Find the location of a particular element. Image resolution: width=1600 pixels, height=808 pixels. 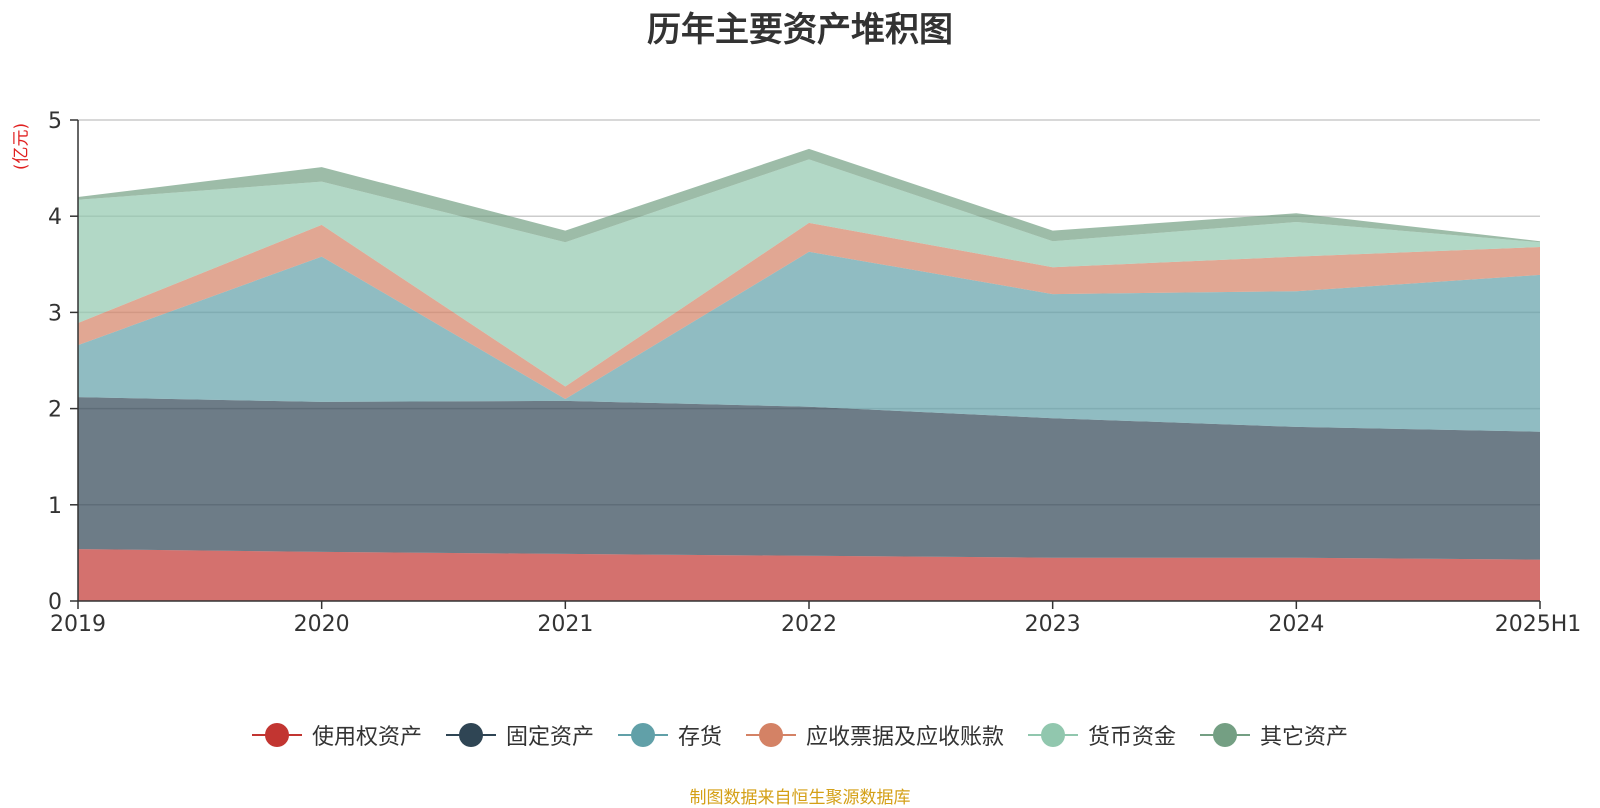

legend-item-4: 货币资金 is located at coordinates (1102, 735).